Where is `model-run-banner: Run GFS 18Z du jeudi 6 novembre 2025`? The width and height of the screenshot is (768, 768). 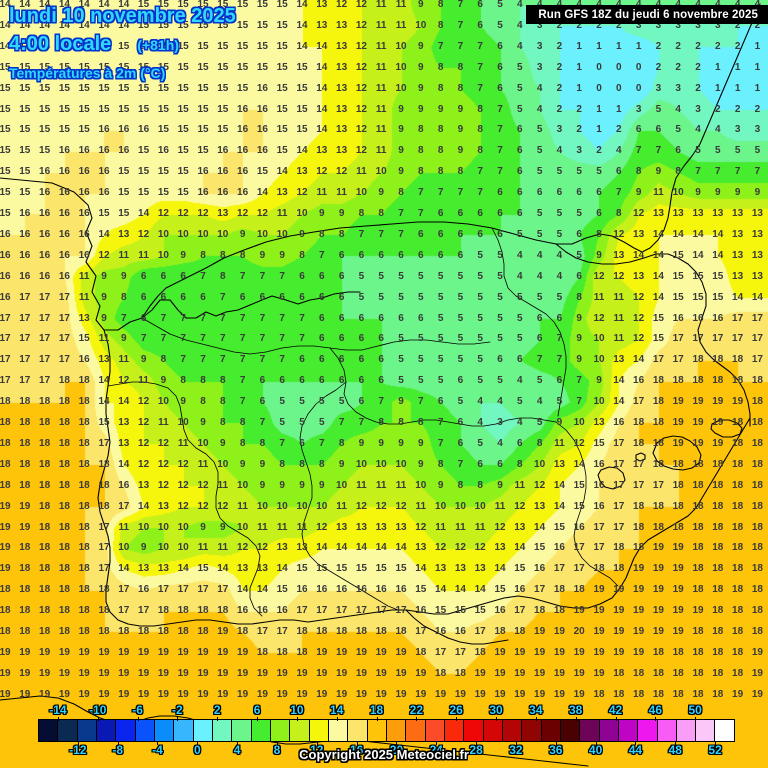
model-run-banner: Run GFS 18Z du jeudi 6 novembre 2025 is located at coordinates (647, 14).